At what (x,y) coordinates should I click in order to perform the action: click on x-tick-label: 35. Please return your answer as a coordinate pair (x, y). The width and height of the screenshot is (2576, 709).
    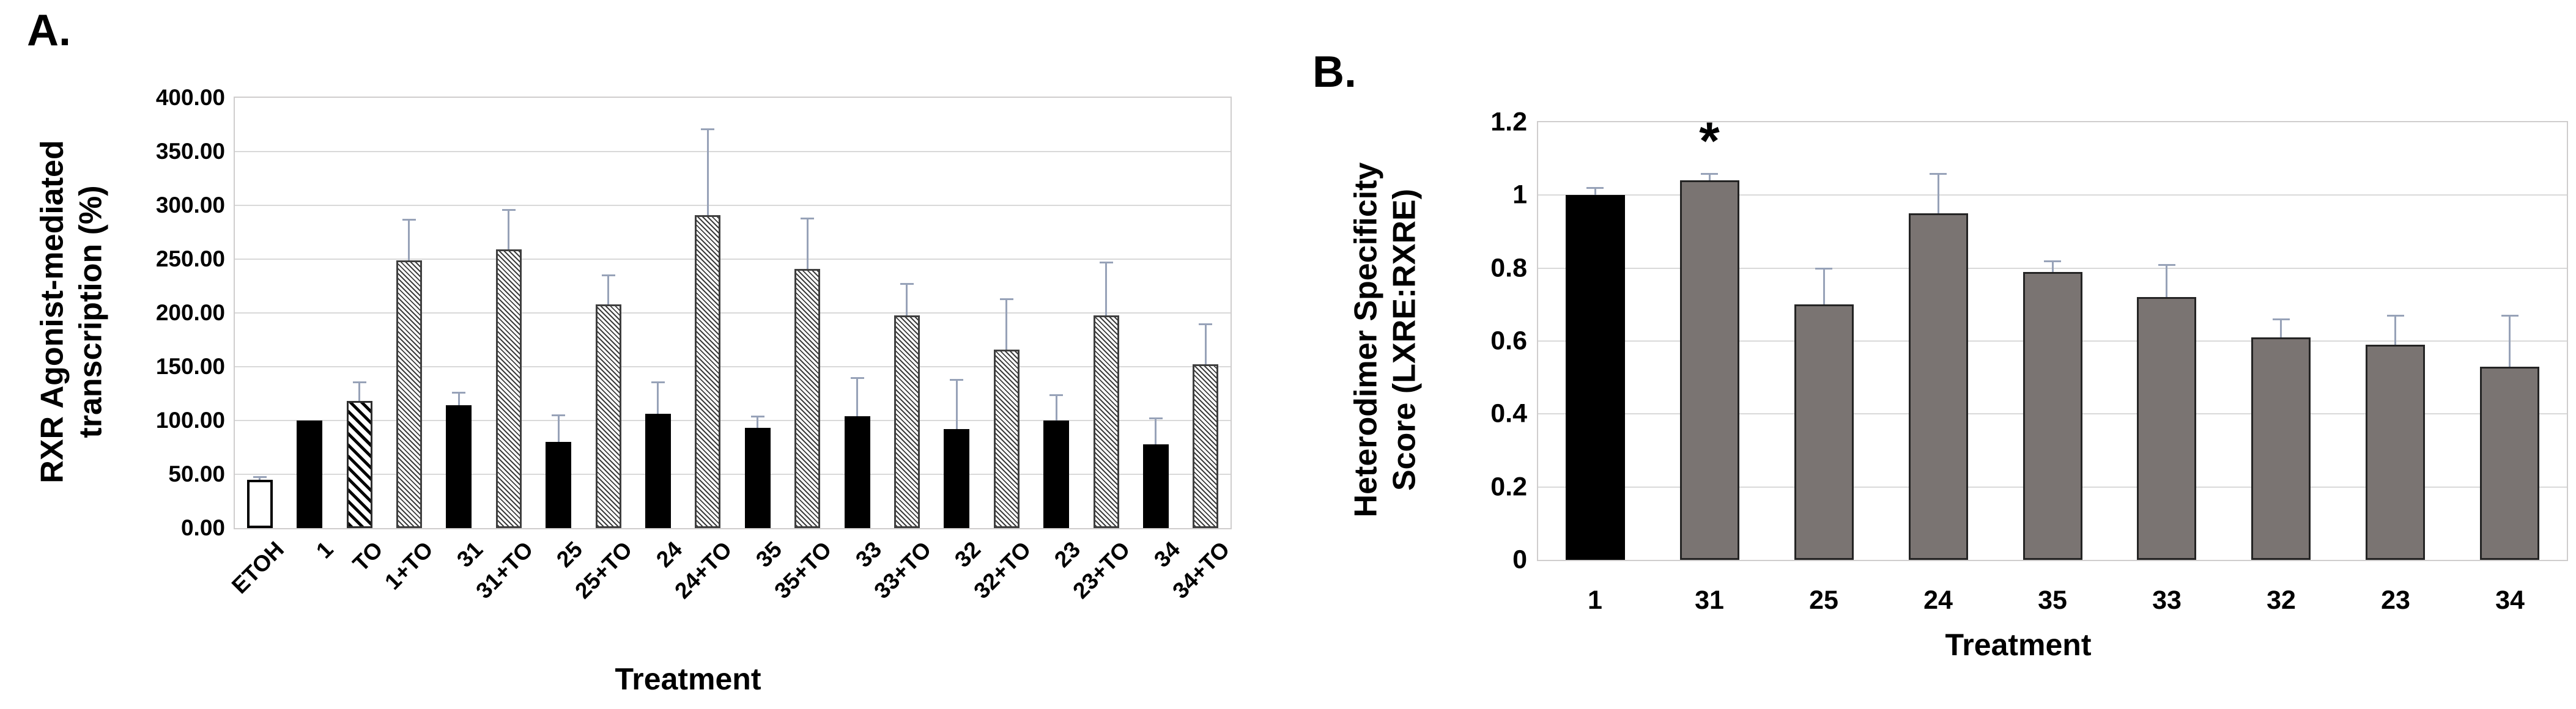
    Looking at the image, I should click on (2052, 600).